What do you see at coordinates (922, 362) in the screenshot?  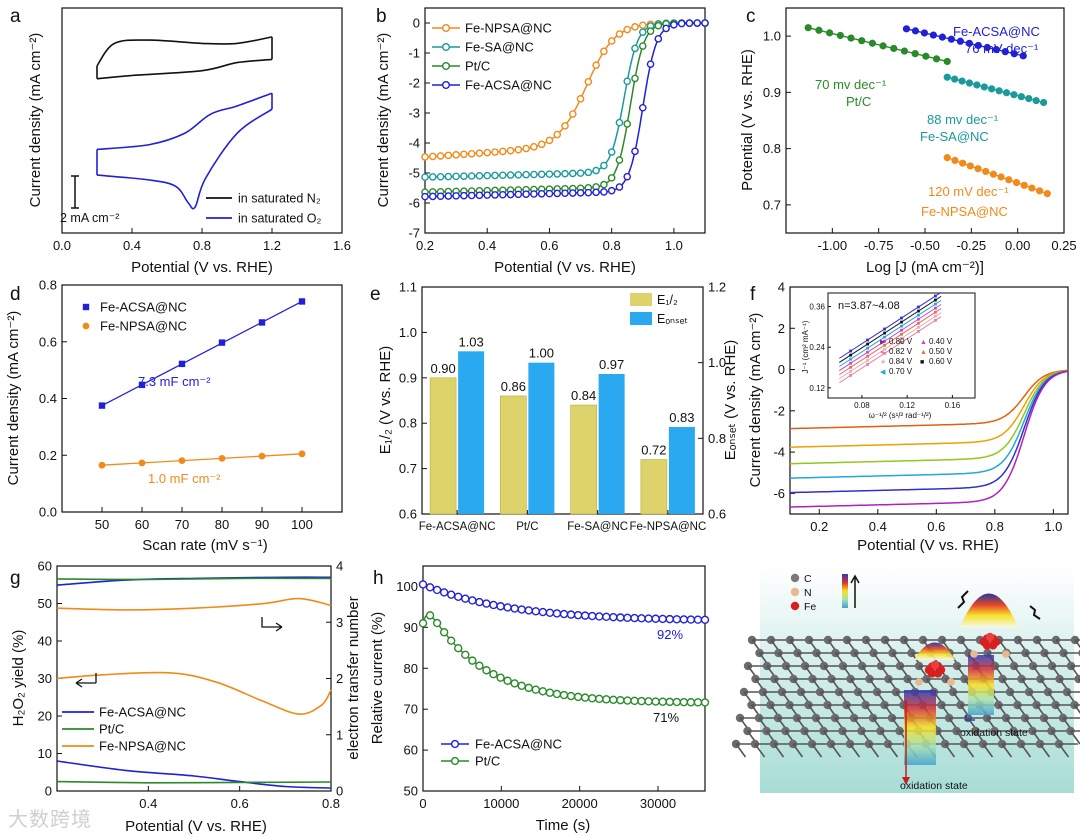 I see `inset-legend-marker: ■` at bounding box center [922, 362].